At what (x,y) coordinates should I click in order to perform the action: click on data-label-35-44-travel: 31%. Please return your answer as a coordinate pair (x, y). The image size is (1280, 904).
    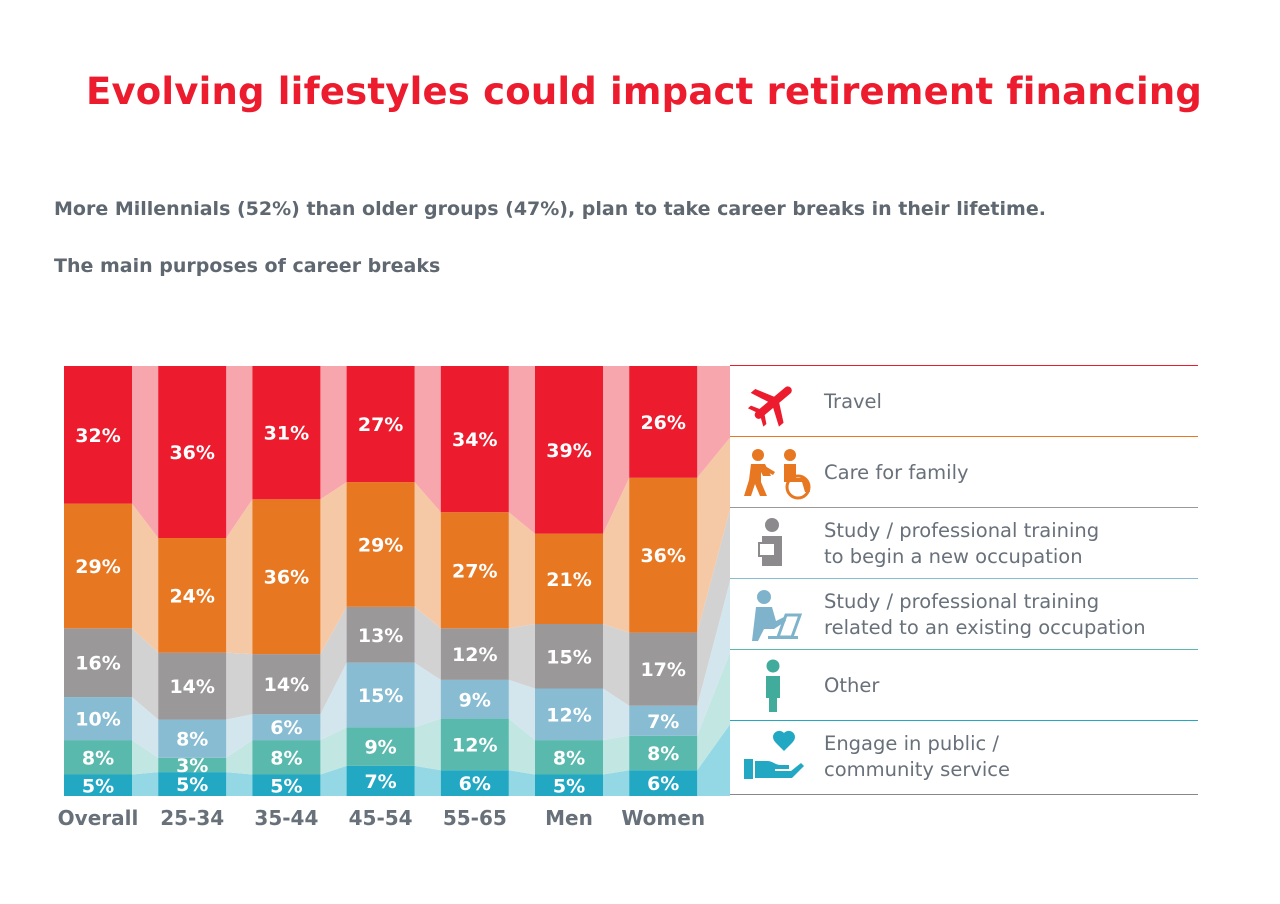
    Looking at the image, I should click on (286, 434).